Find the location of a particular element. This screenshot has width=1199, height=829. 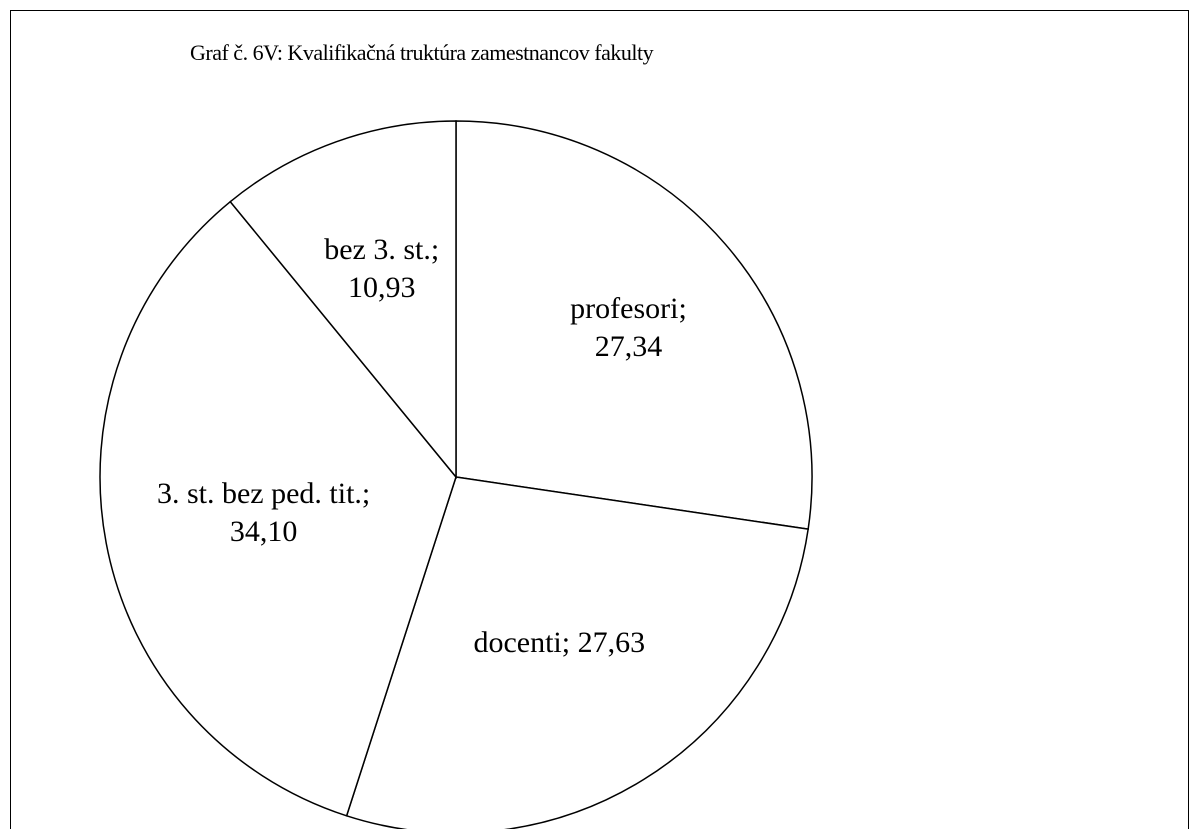

data-label-text: docenti; 27,63 is located at coordinates (559, 643).